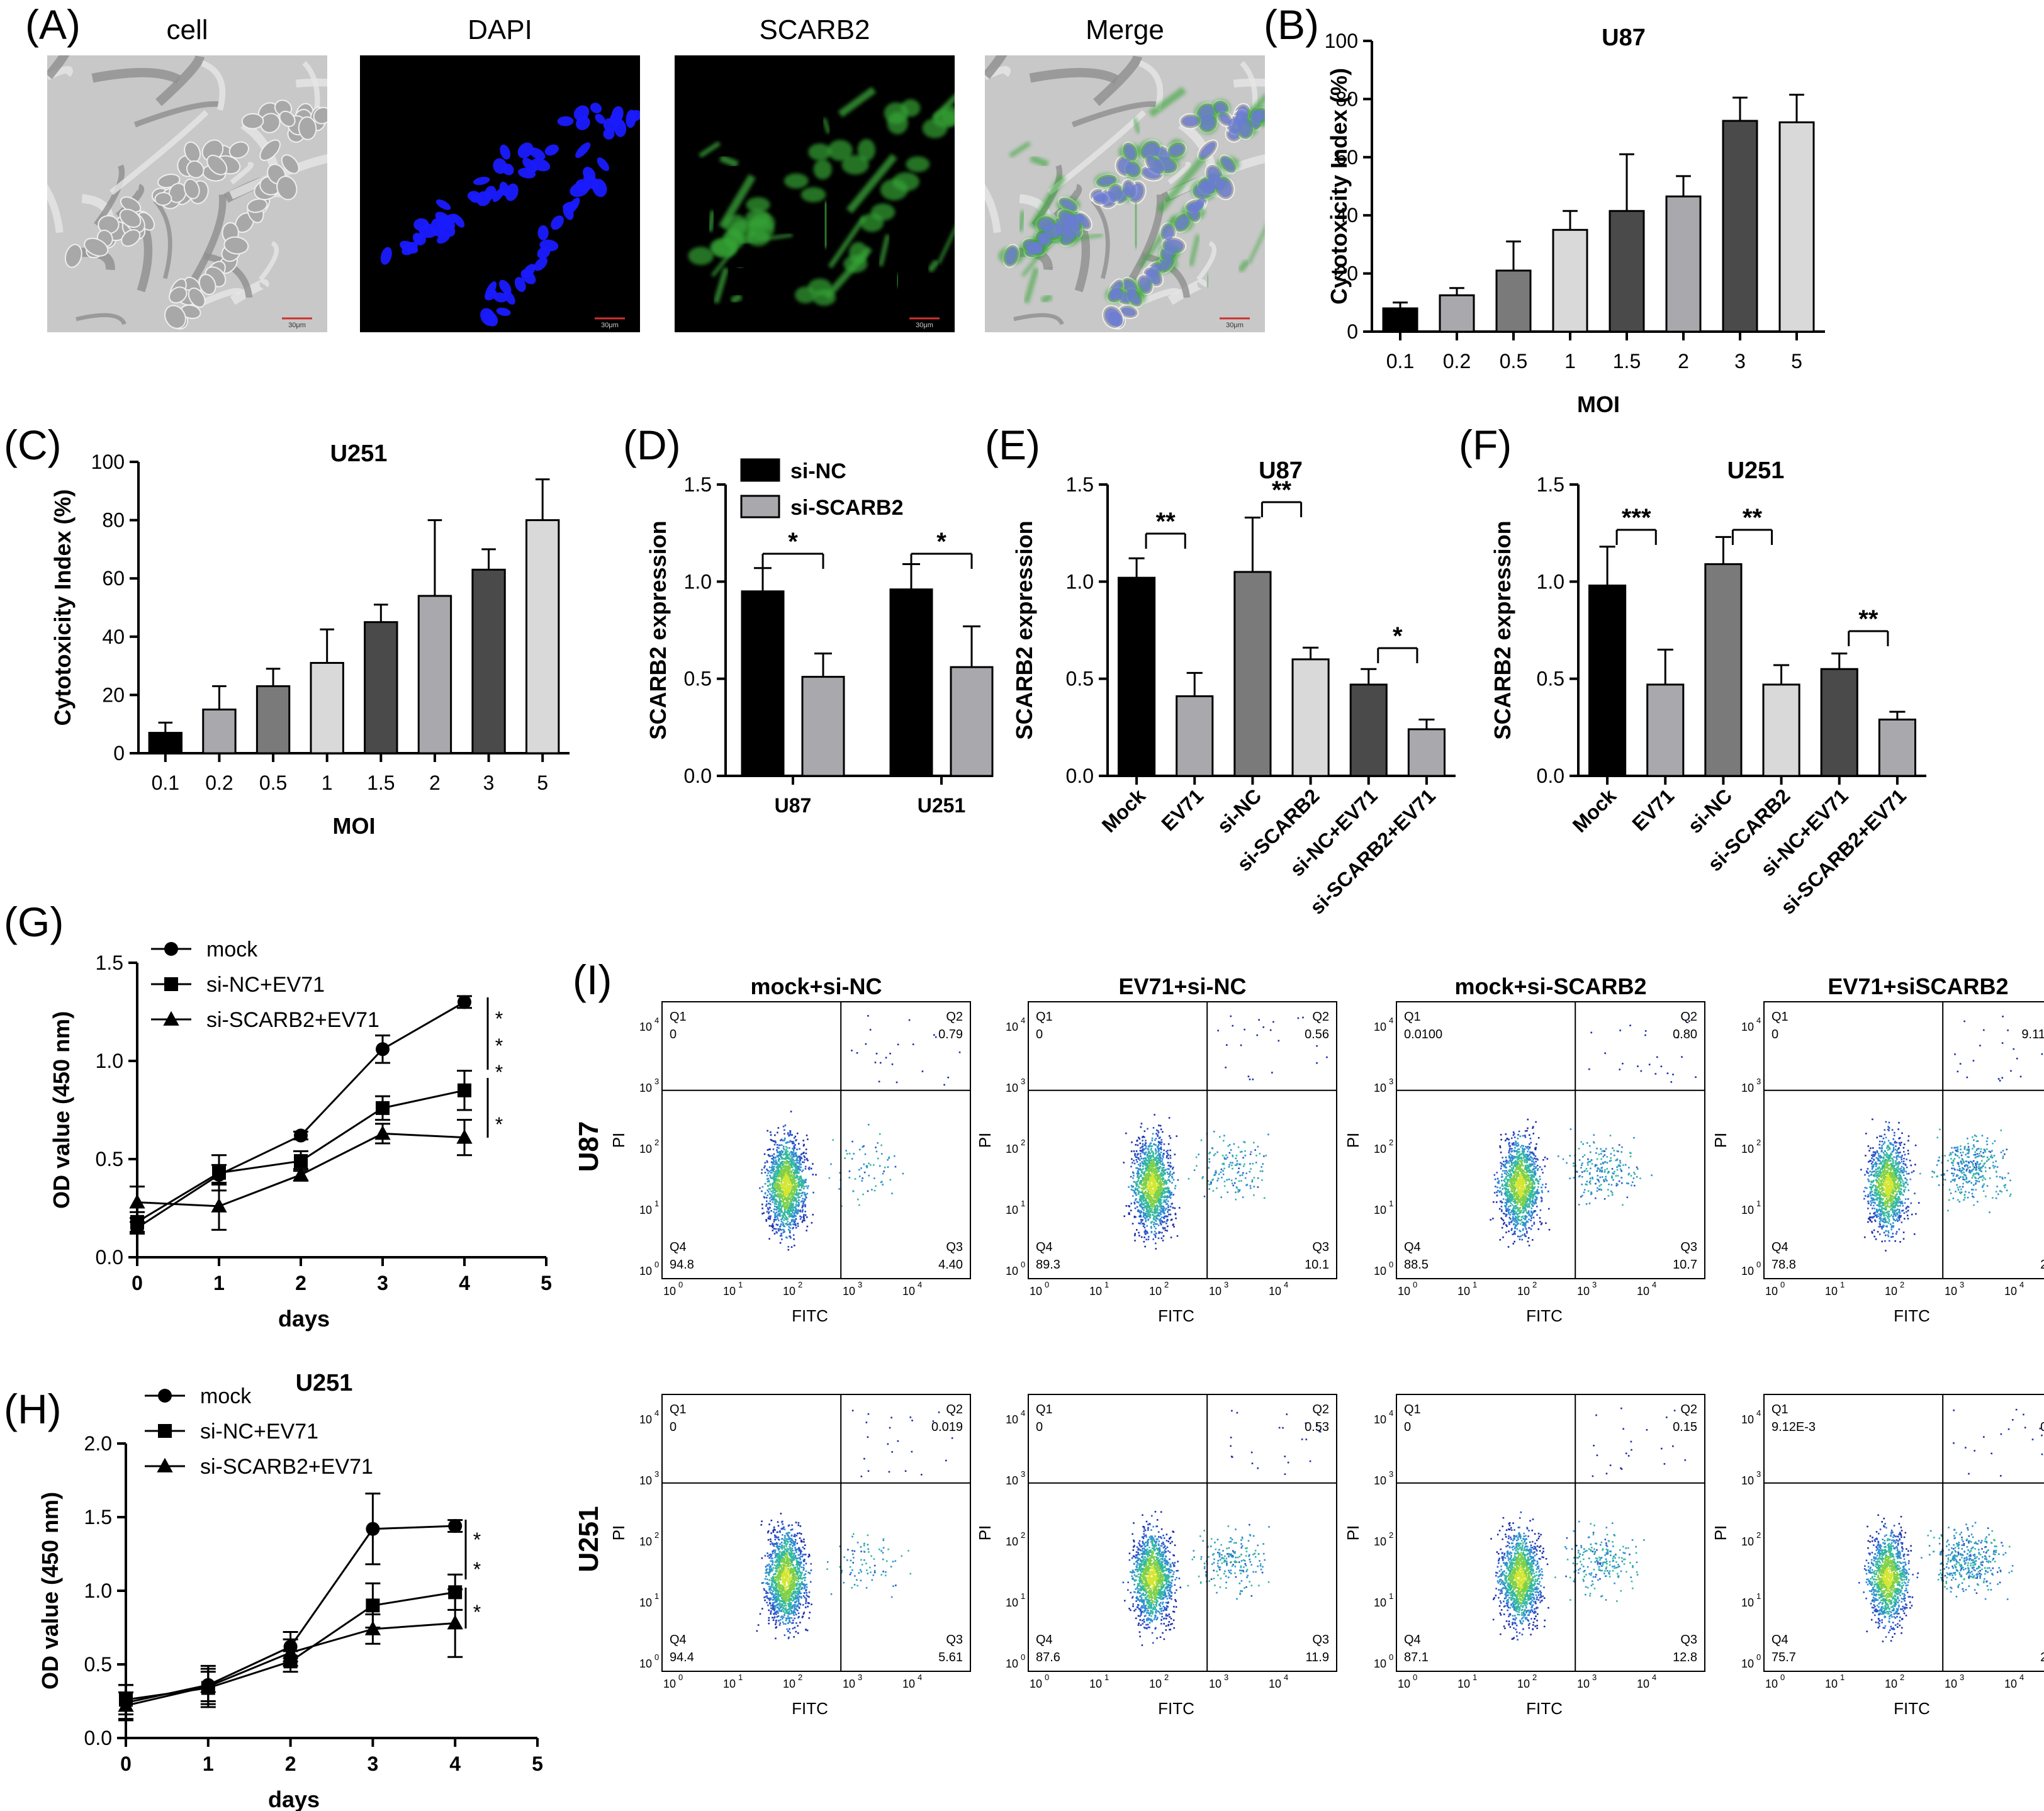  What do you see at coordinates (1513, 301) in the screenshot?
I see `bar-0.5` at bounding box center [1513, 301].